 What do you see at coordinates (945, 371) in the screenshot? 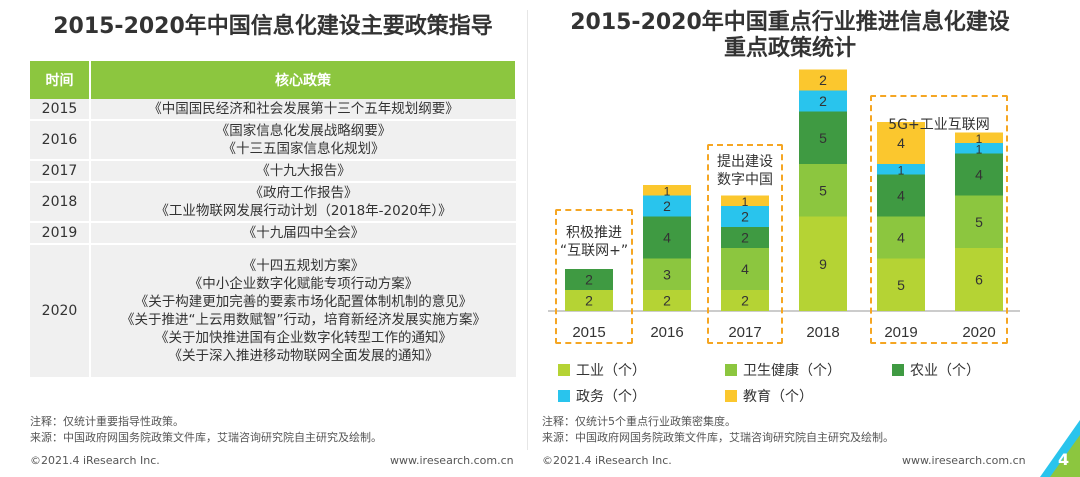
I see `legend-label: 农业（个）` at bounding box center [945, 371].